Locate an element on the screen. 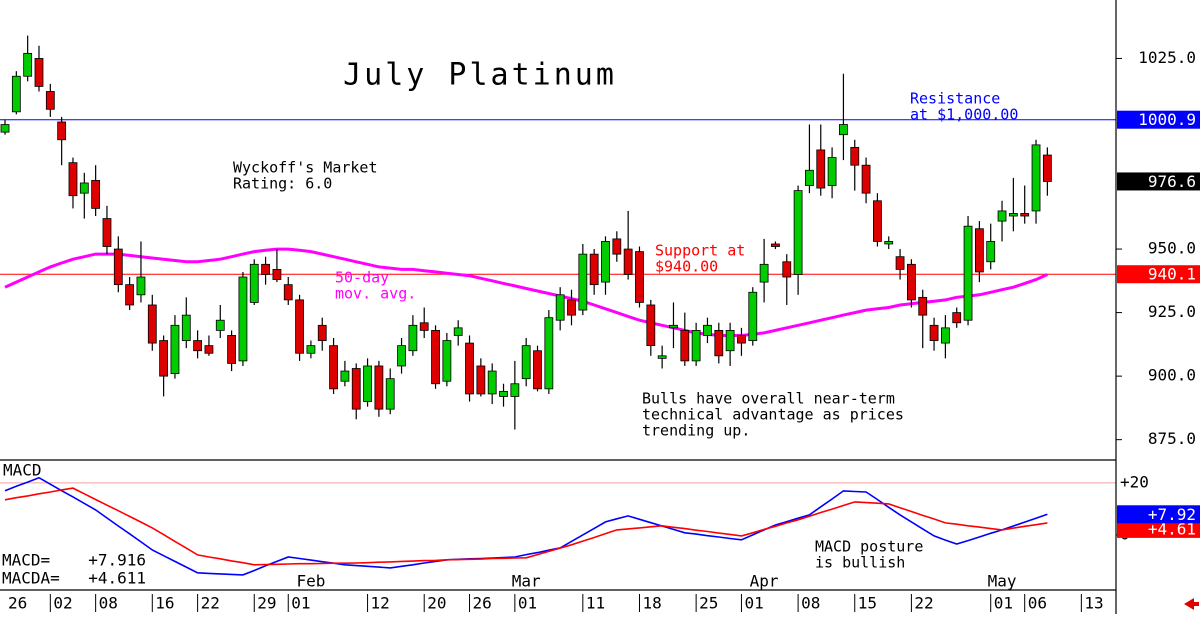  annotation: $940.00 is located at coordinates (686, 267).